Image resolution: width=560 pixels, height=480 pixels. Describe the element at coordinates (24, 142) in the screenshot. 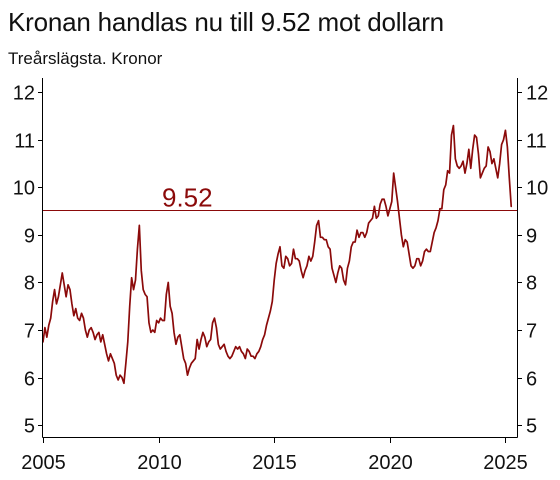

I see `y-tick-label-left: 11` at that location.